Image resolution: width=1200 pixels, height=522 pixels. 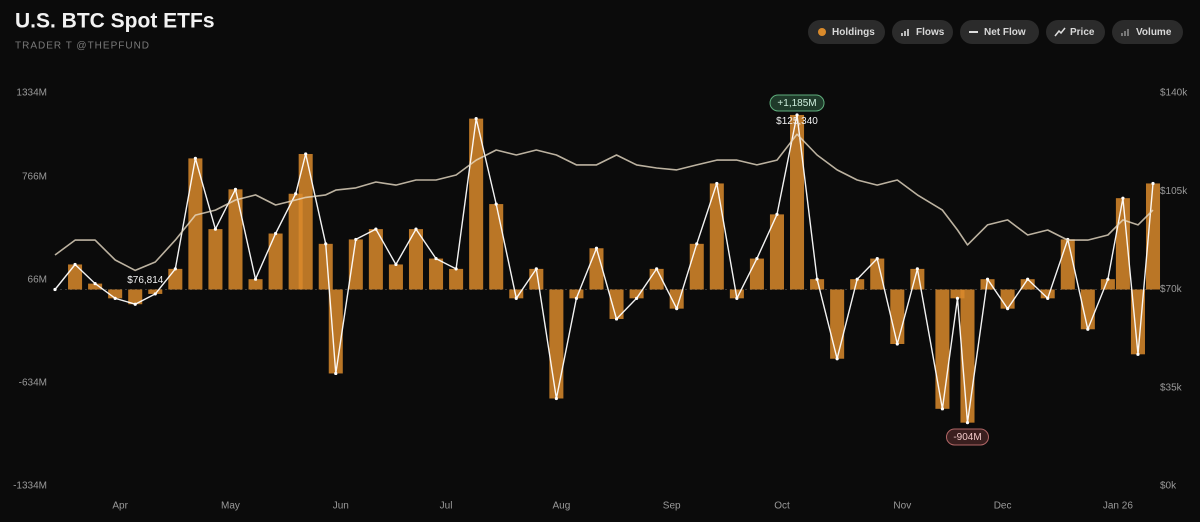 What do you see at coordinates (446, 506) in the screenshot?
I see `x-tick-label: Jul` at bounding box center [446, 506].